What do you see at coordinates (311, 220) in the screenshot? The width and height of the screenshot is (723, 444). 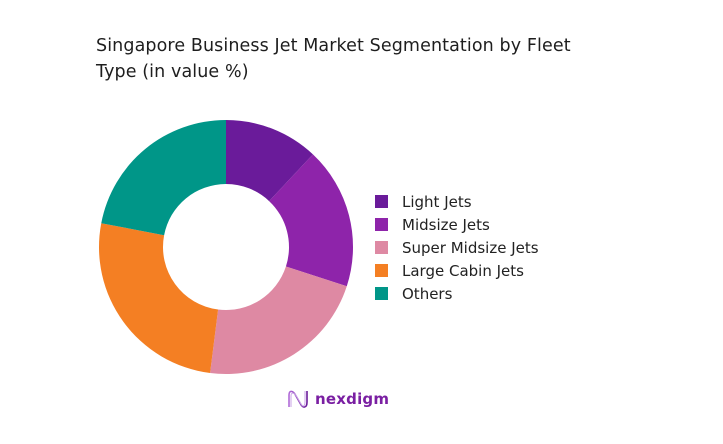 I see `slice-midsize-jets` at bounding box center [311, 220].